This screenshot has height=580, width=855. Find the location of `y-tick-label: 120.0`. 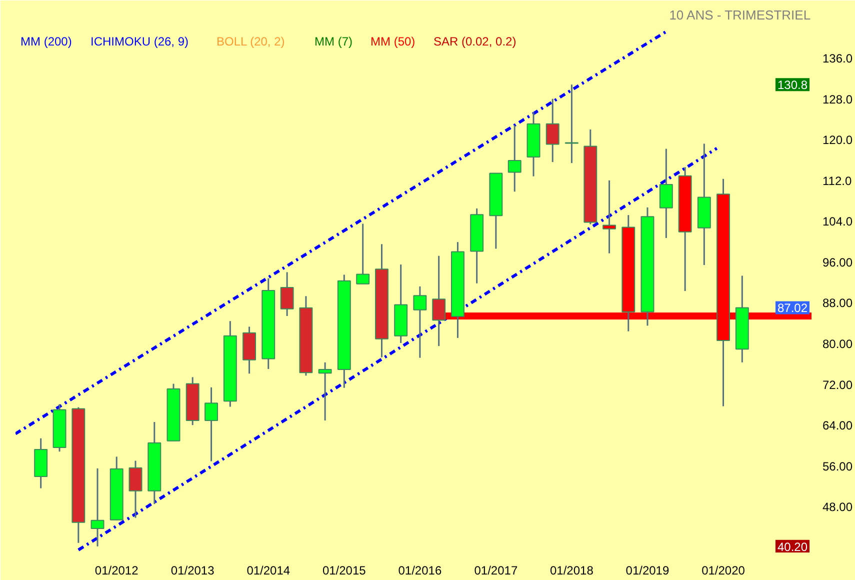

y-tick-label: 120.0 is located at coordinates (837, 140).